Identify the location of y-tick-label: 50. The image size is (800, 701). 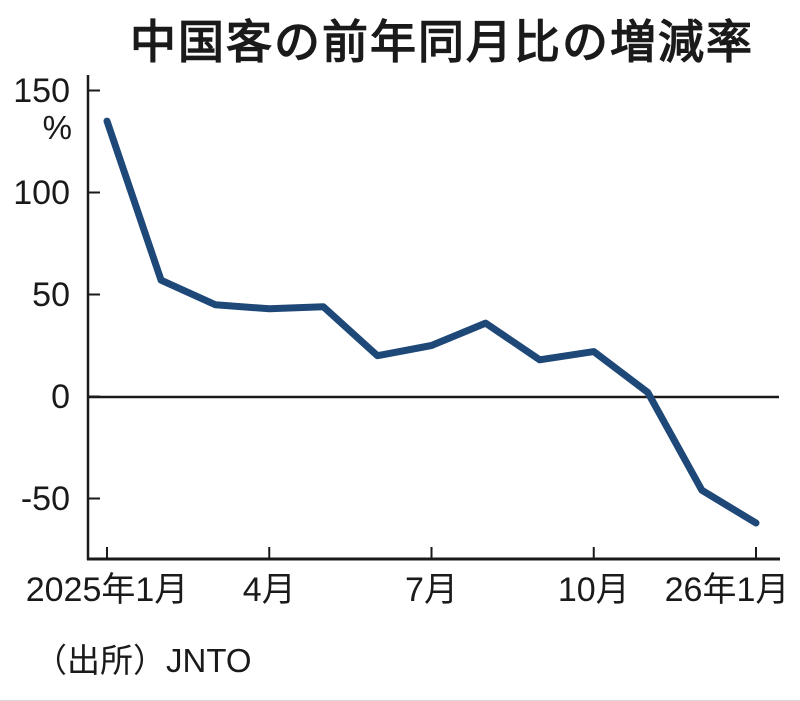
(51, 294).